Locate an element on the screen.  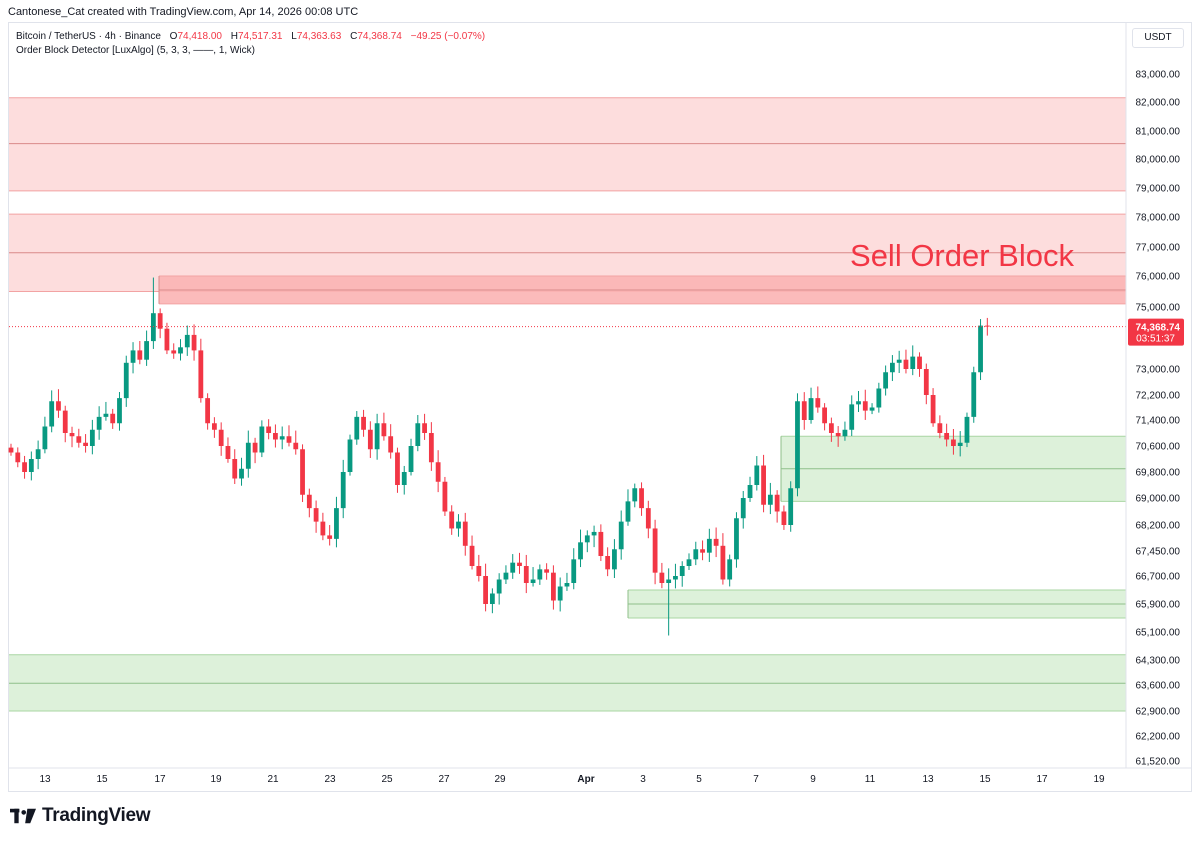
price-tick-label: 64,300.00 is located at coordinates (1158, 661).